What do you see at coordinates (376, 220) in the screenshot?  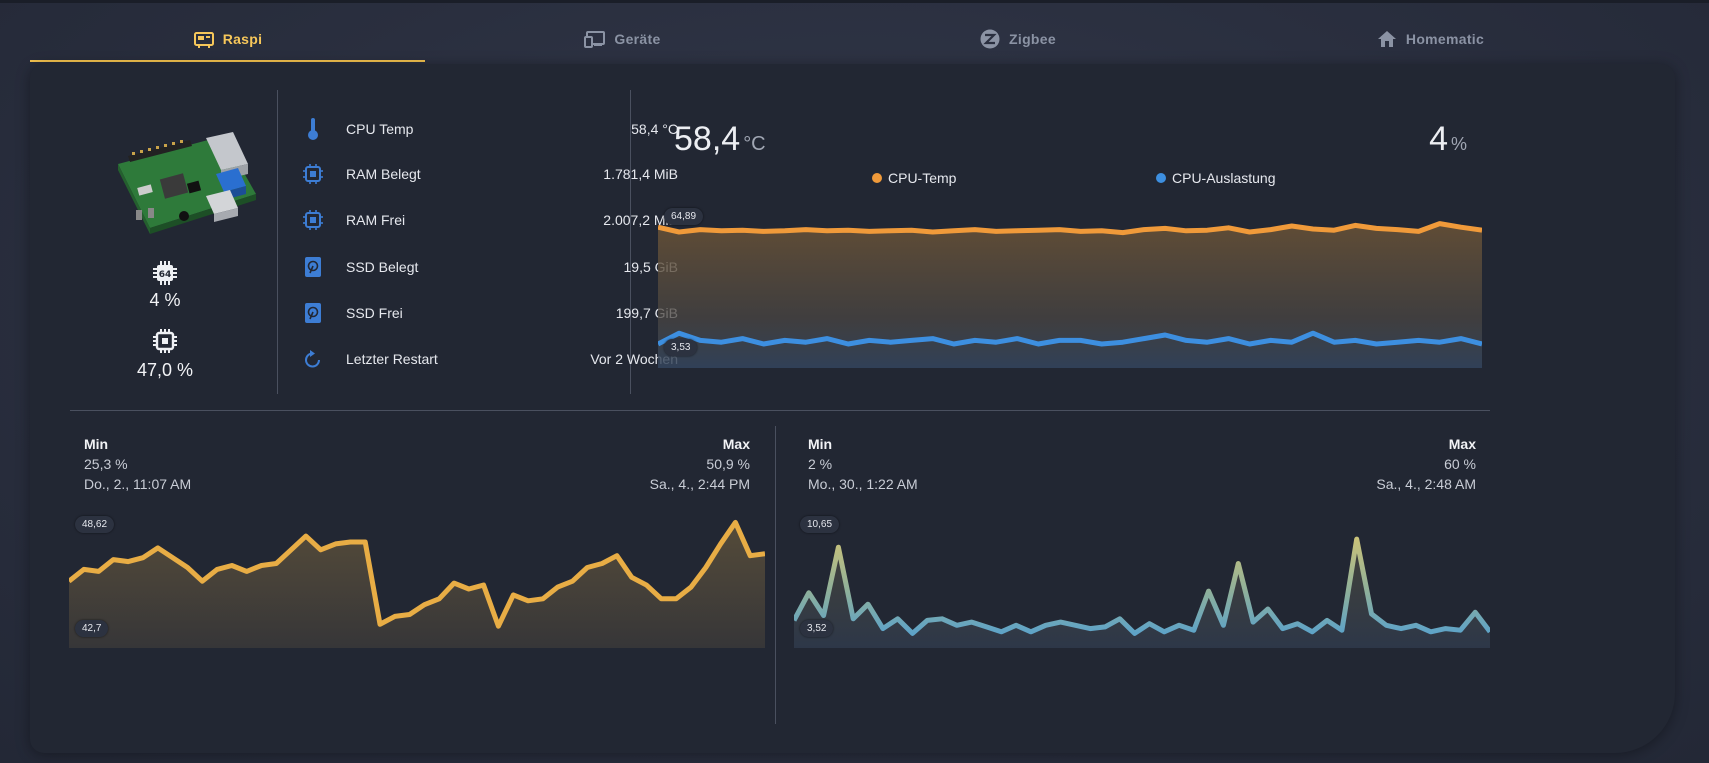 I see `info-label: RAM Frei` at bounding box center [376, 220].